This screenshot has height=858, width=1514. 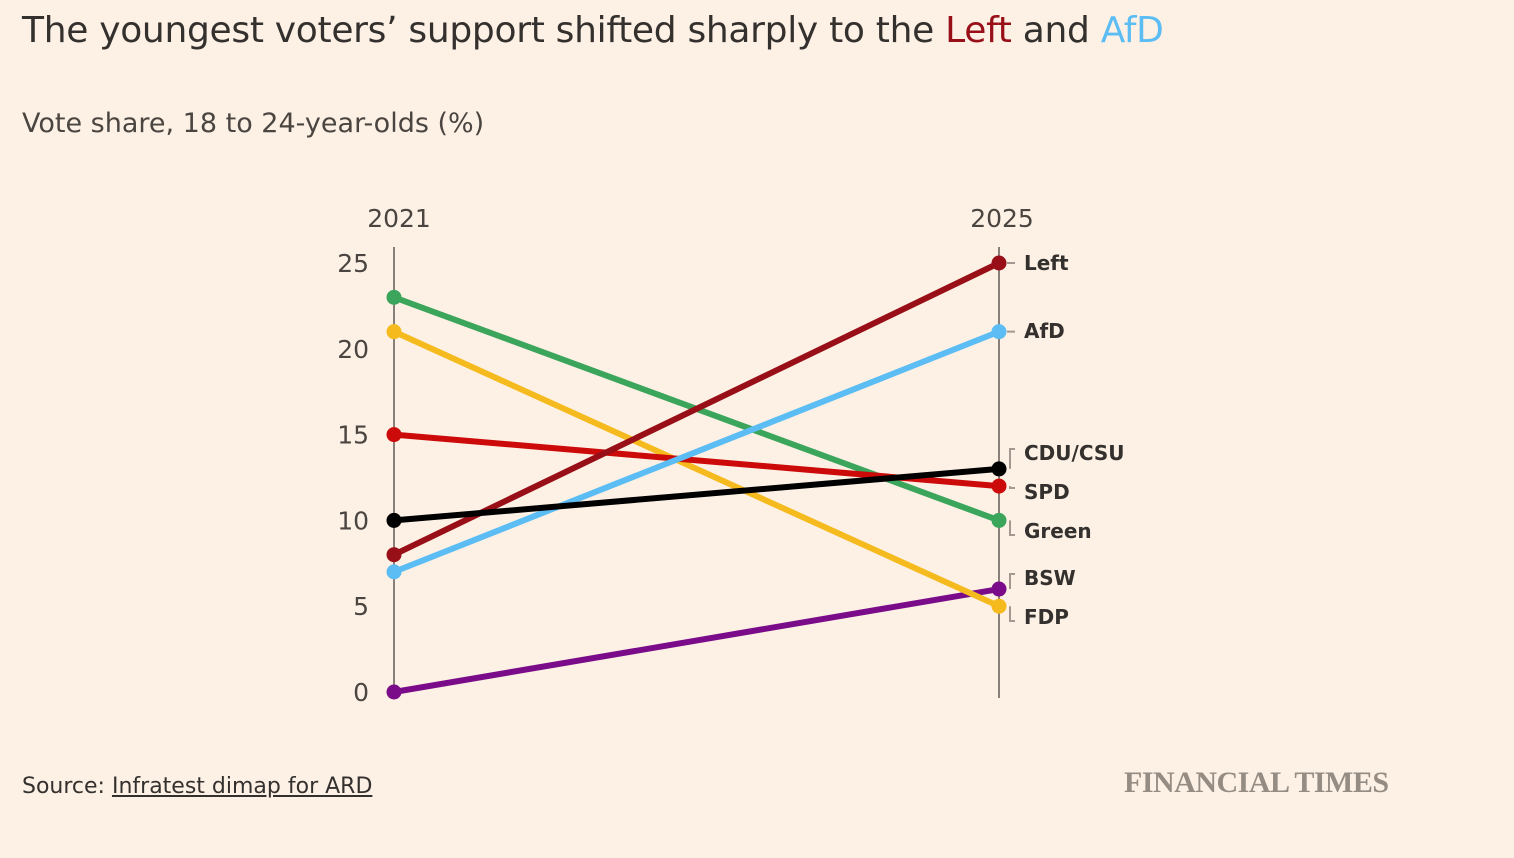 I want to click on point-left-2021, so click(x=394, y=555).